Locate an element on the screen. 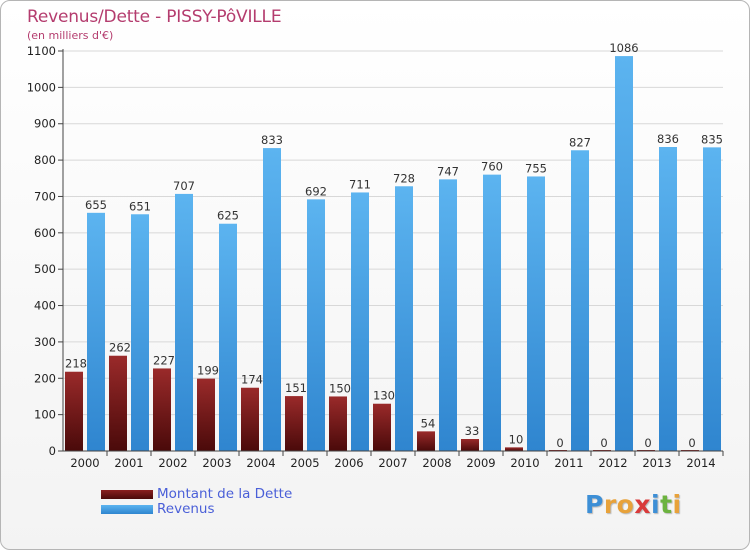  logo-letter: x is located at coordinates (642, 504).